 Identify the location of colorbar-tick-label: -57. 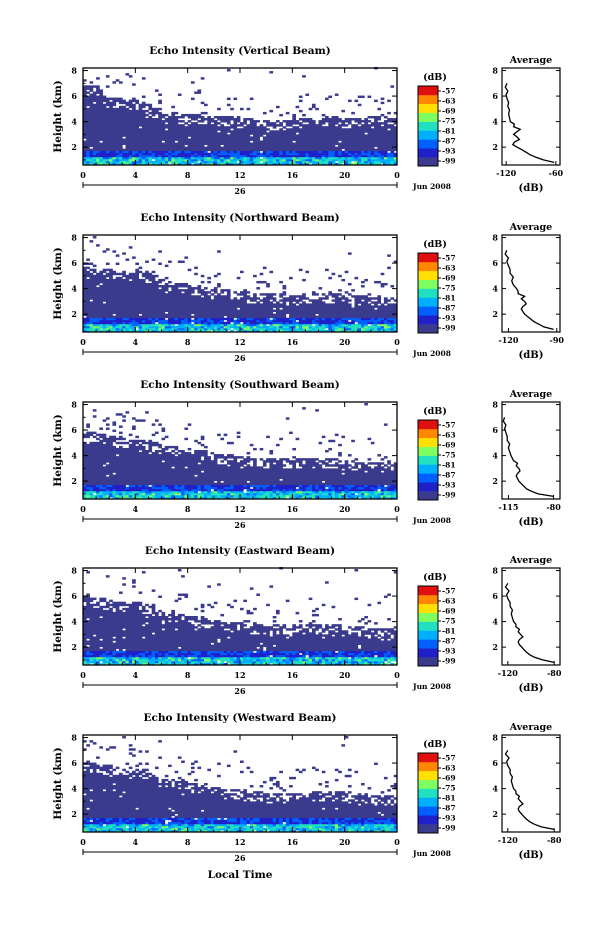
(449, 258).